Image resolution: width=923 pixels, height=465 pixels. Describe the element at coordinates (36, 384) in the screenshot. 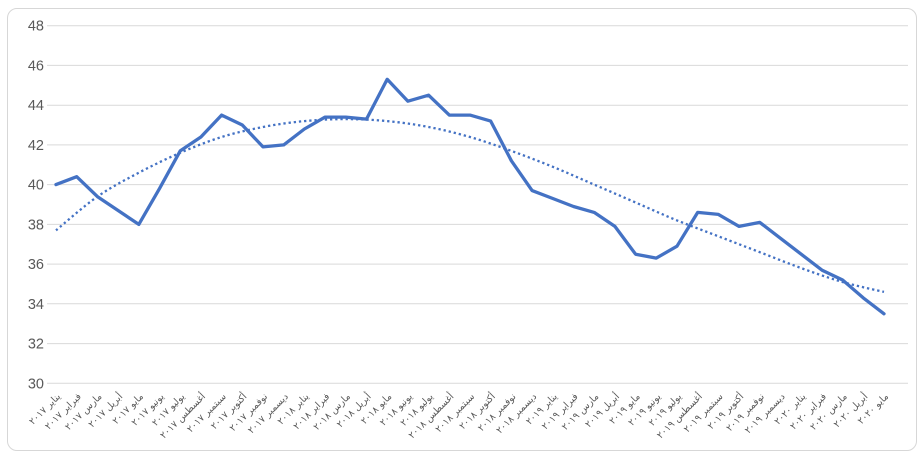

I see `y-axis-tick-label: 30` at that location.